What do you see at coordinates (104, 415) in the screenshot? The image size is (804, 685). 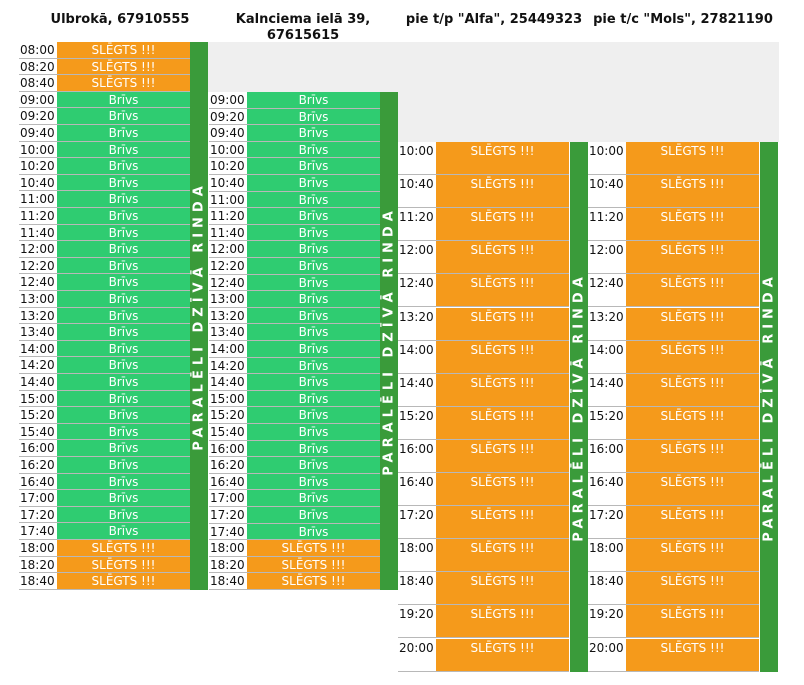 I see `time-slot-row: 15:20 Brīvs` at bounding box center [104, 415].